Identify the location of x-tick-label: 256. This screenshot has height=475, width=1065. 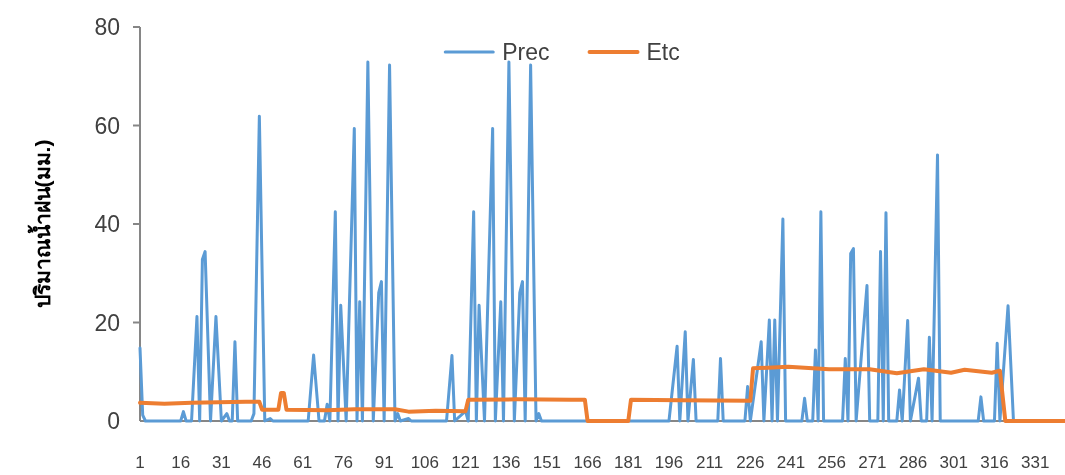
(831, 462).